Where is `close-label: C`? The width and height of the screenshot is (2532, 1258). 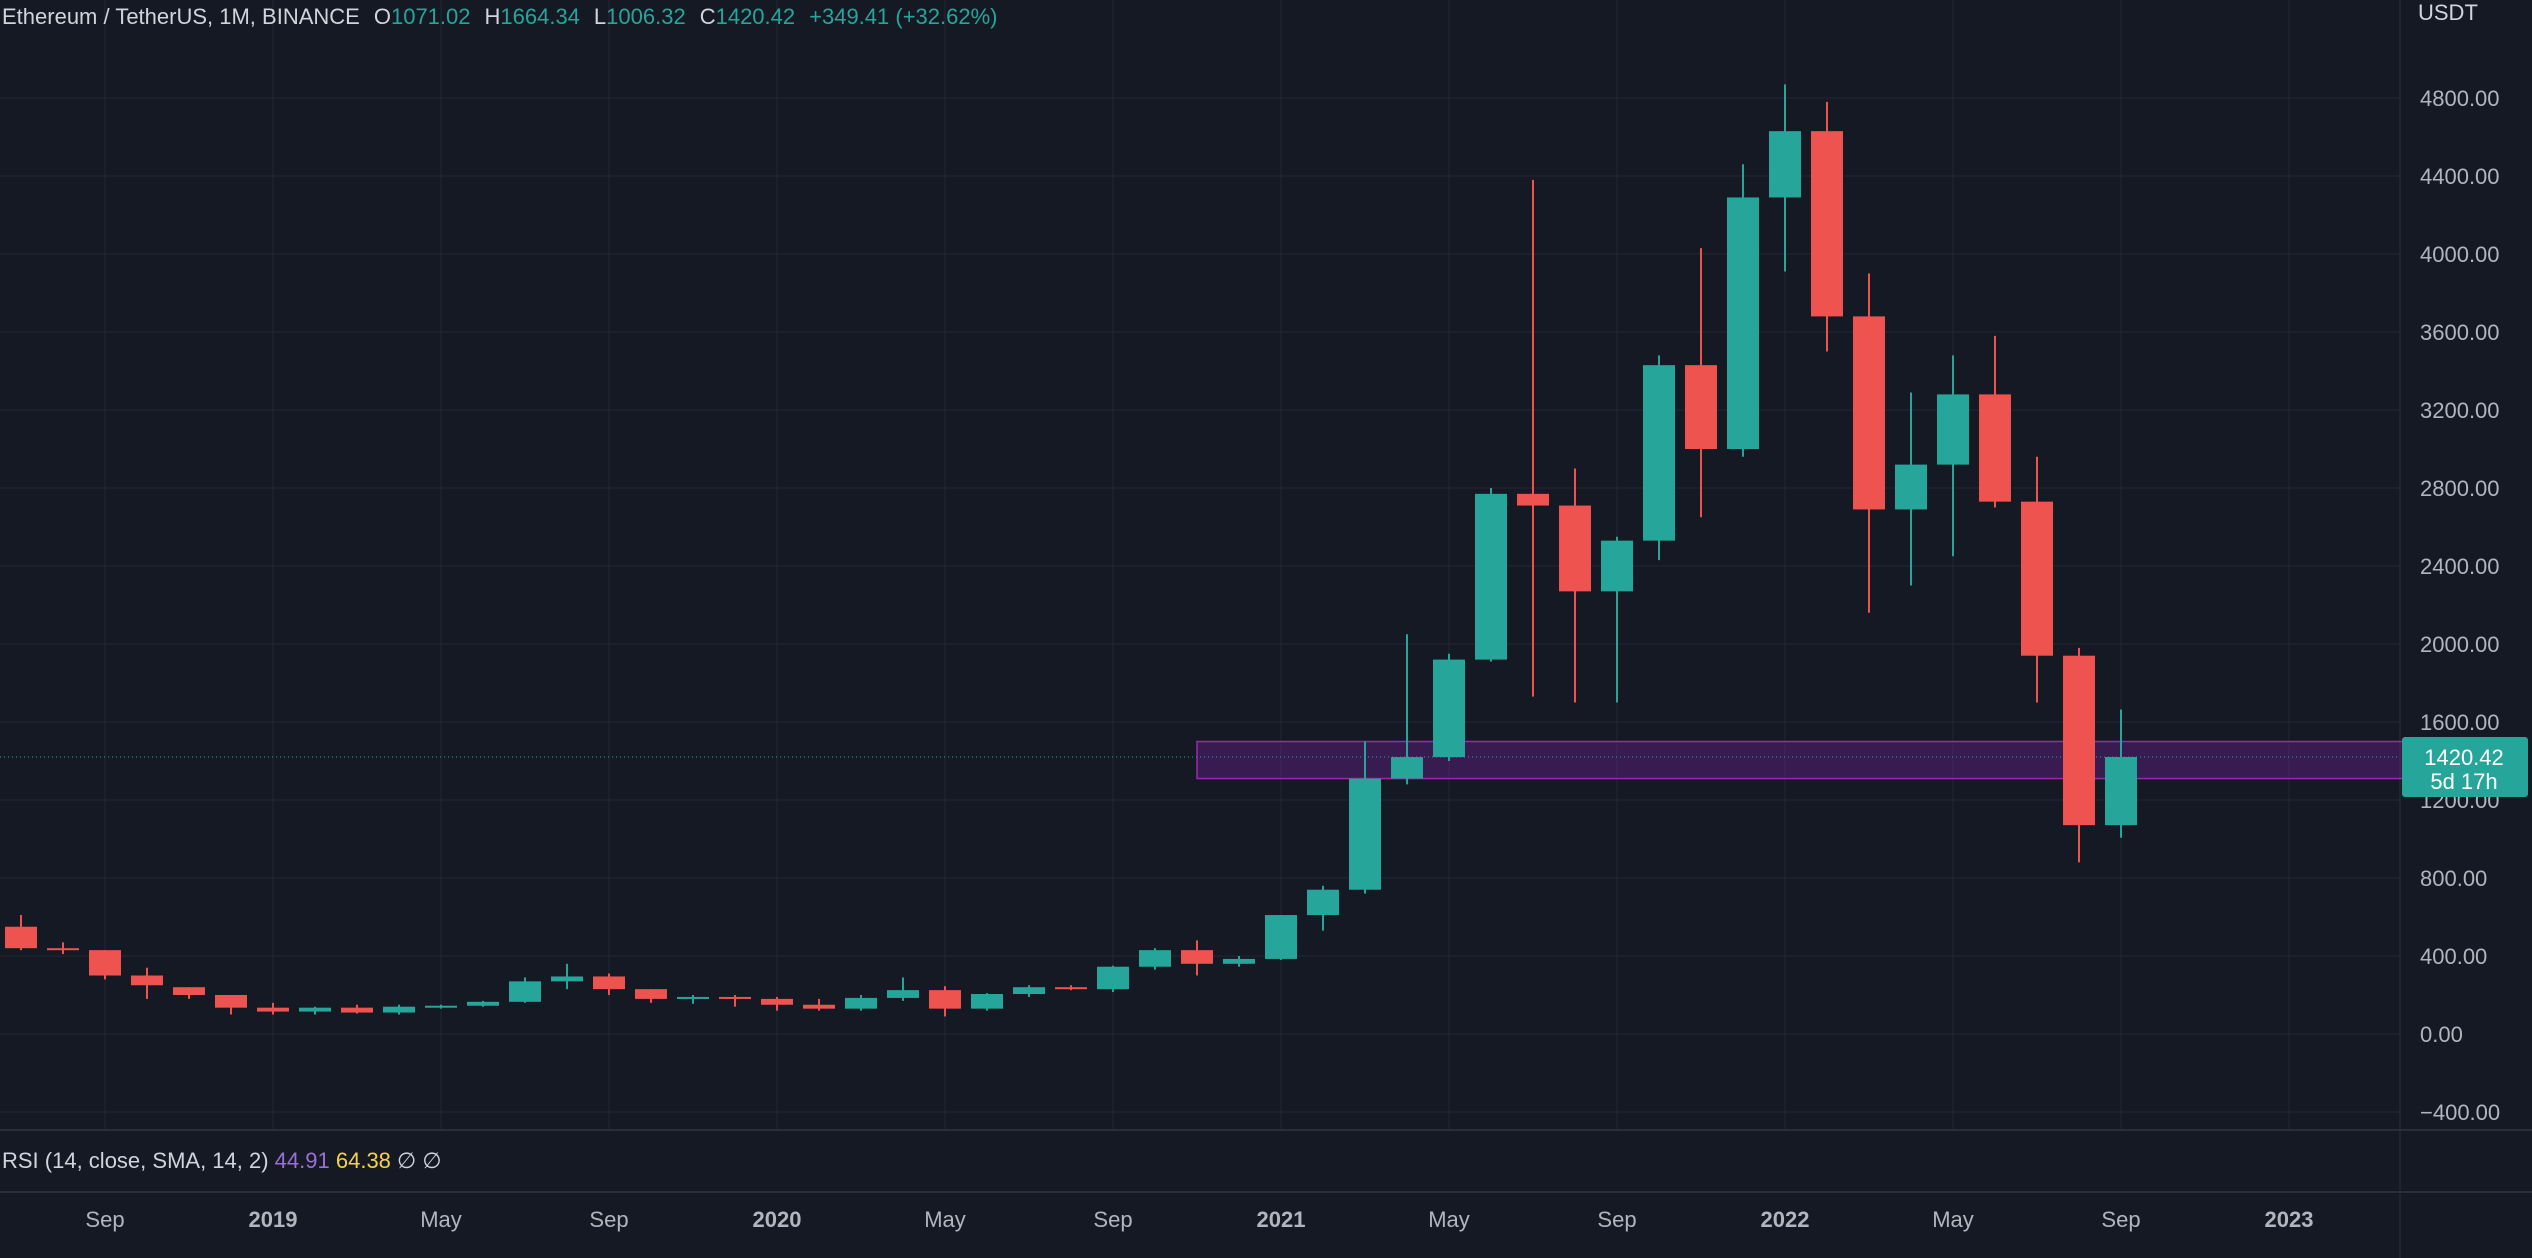
close-label: C is located at coordinates (707, 16).